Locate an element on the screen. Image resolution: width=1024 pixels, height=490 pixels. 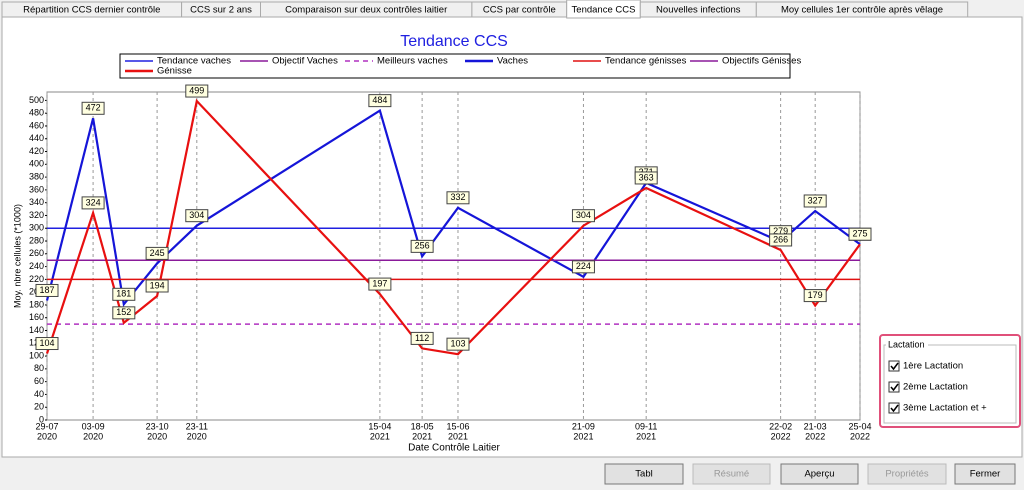
data-label: 104 is located at coordinates (46, 343).